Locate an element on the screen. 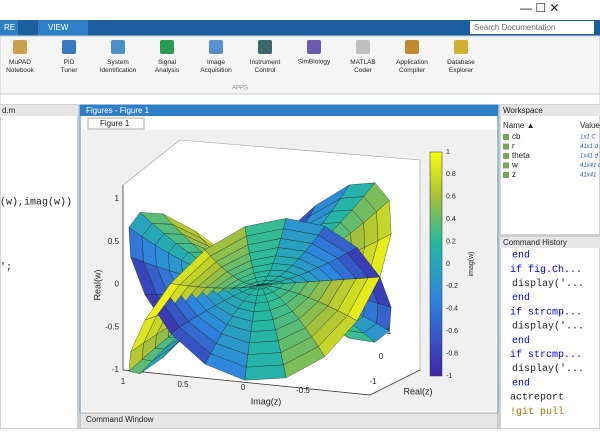 The width and height of the screenshot is (600, 434). history-title: Command History is located at coordinates (535, 242).